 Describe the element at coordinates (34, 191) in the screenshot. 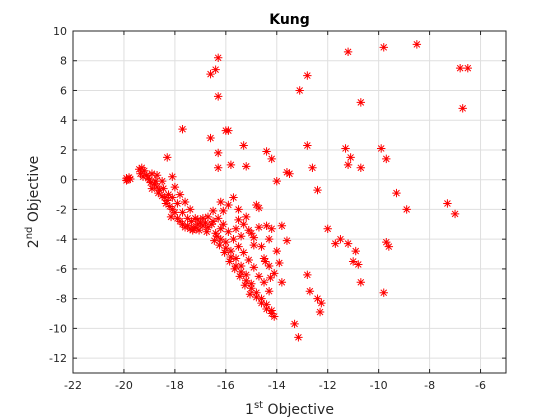

I see `y-axis-title-text: Objective` at that location.